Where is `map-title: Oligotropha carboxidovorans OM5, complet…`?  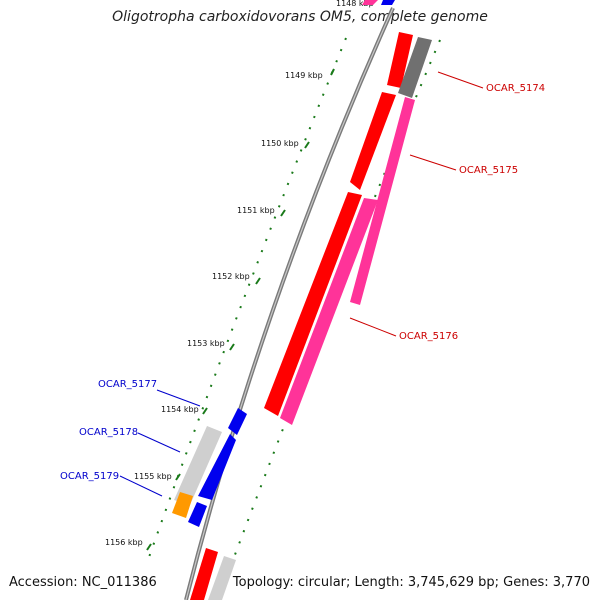
map-title: Oligotropha carboxidovorans OM5, complet… is located at coordinates (300, 17).